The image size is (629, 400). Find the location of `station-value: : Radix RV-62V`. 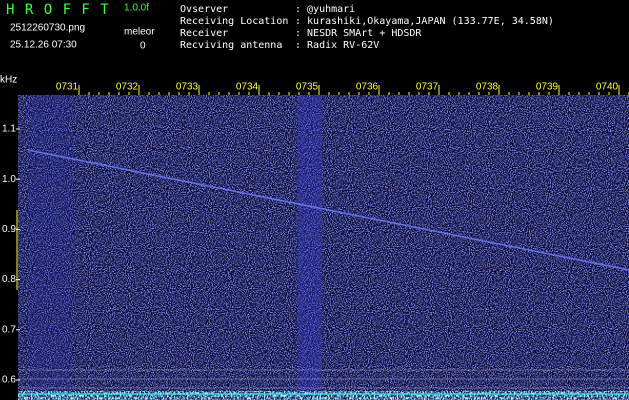

station-value: : Radix RV-62V is located at coordinates (337, 45).